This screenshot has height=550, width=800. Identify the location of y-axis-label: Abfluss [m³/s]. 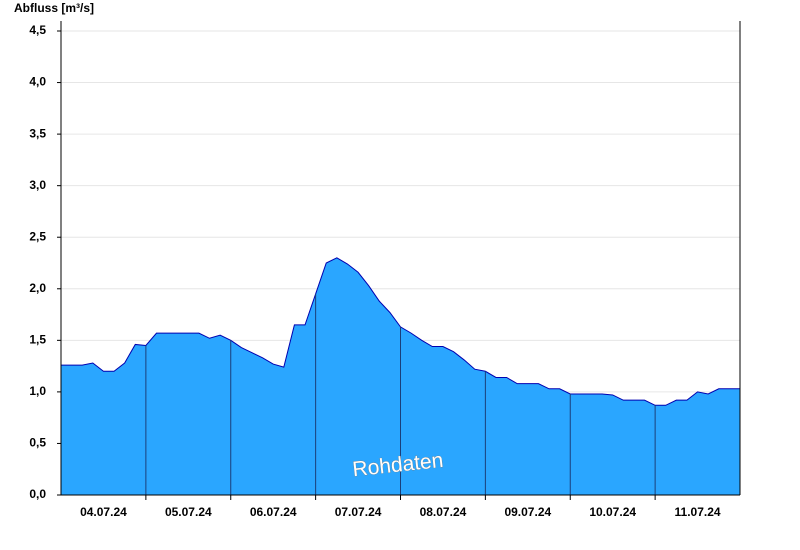
(54, 8).